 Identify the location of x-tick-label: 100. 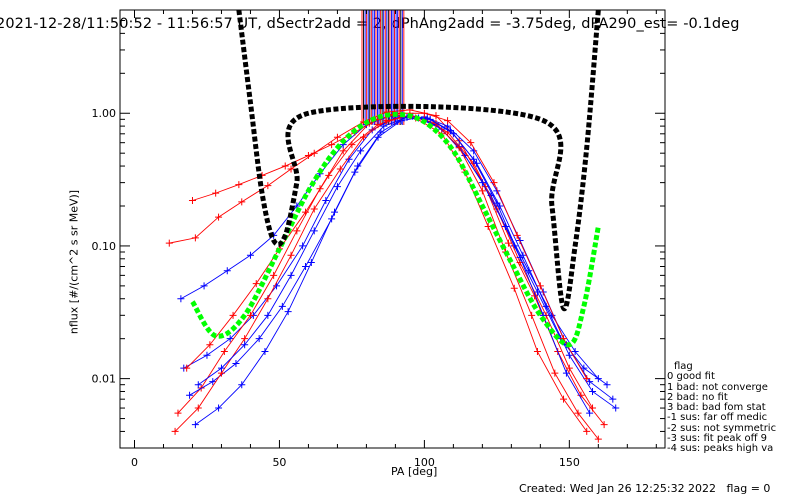
(424, 462).